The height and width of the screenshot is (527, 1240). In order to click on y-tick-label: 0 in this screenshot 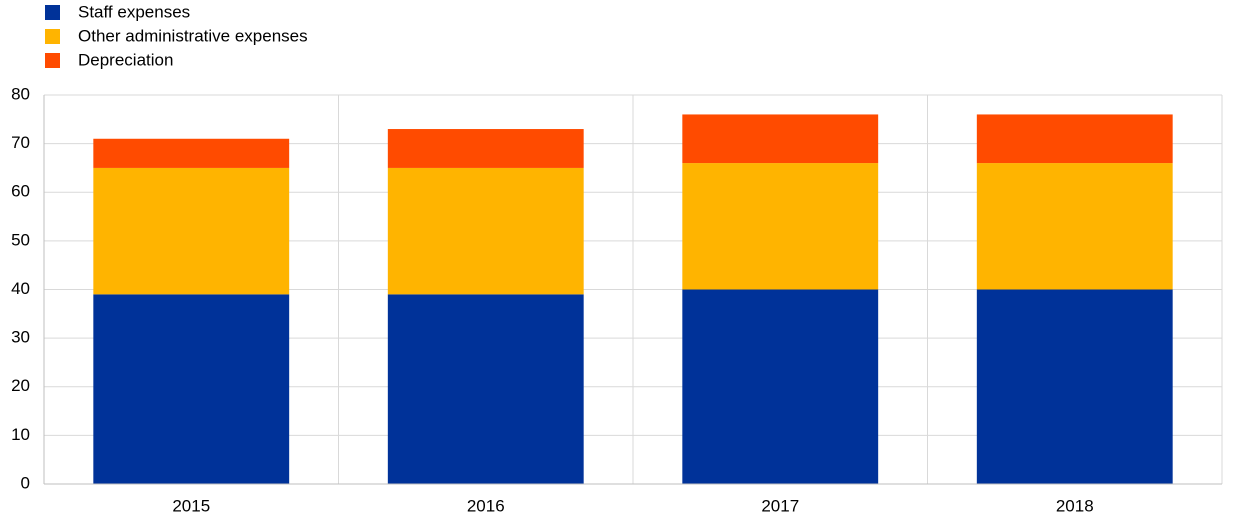, I will do `click(25, 482)`.